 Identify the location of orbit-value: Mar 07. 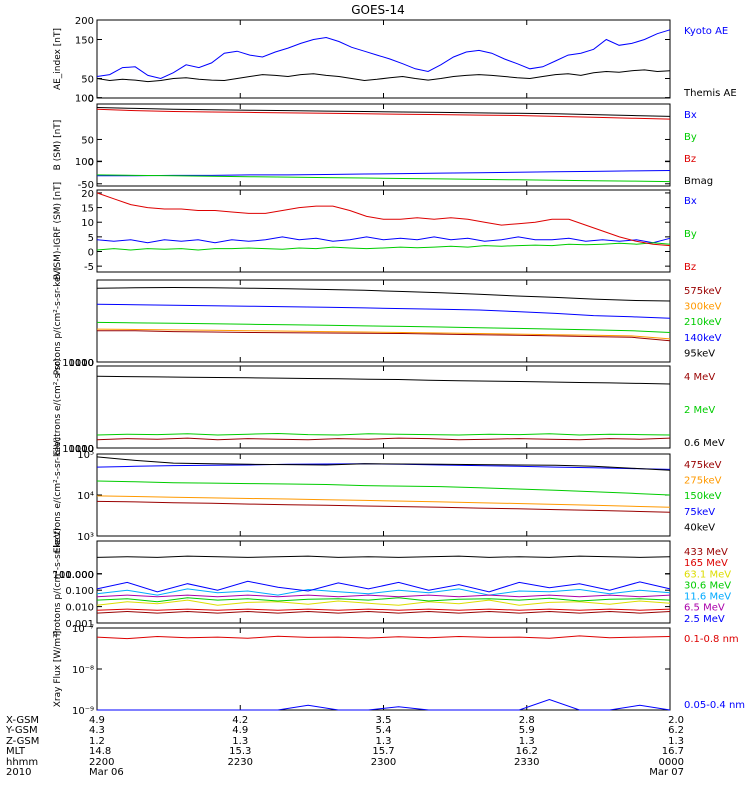
(666, 772).